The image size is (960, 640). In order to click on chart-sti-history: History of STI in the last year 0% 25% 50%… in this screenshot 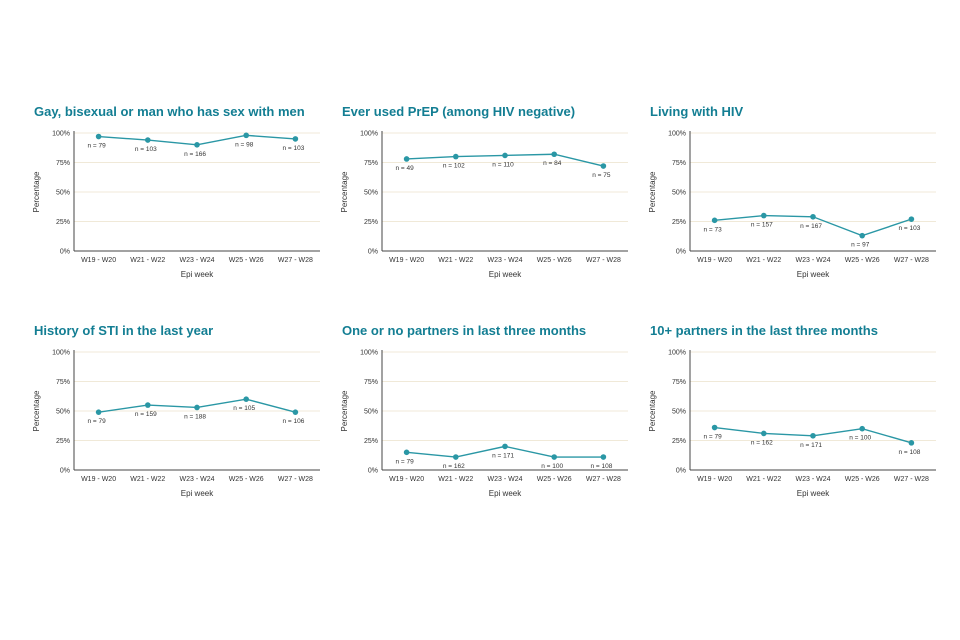, I will do `click(180, 425)`.